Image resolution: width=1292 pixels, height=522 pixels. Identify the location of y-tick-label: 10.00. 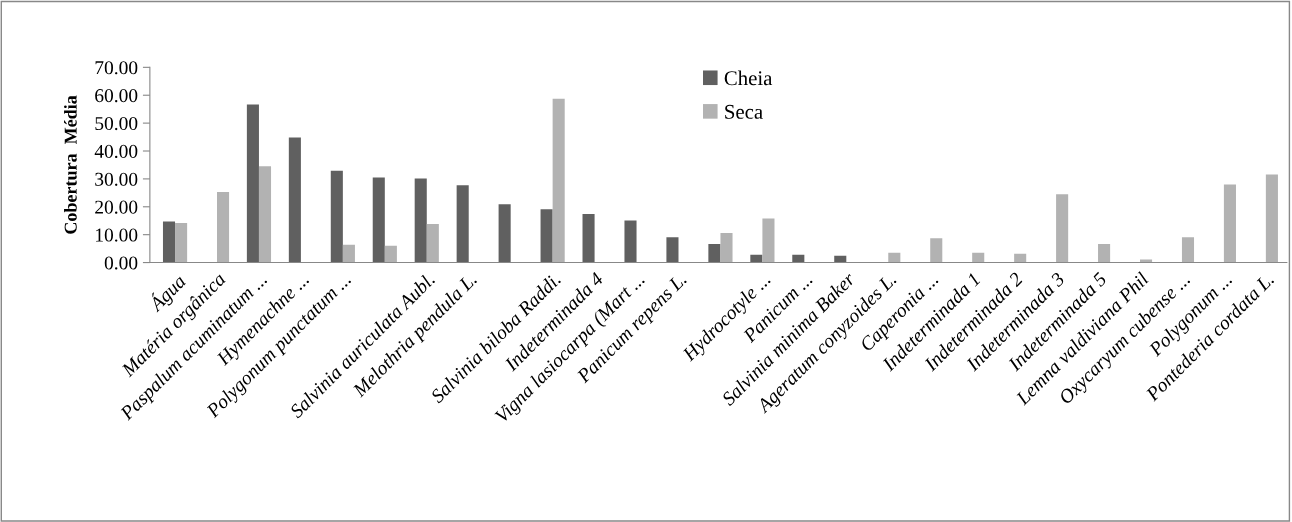
(117, 235).